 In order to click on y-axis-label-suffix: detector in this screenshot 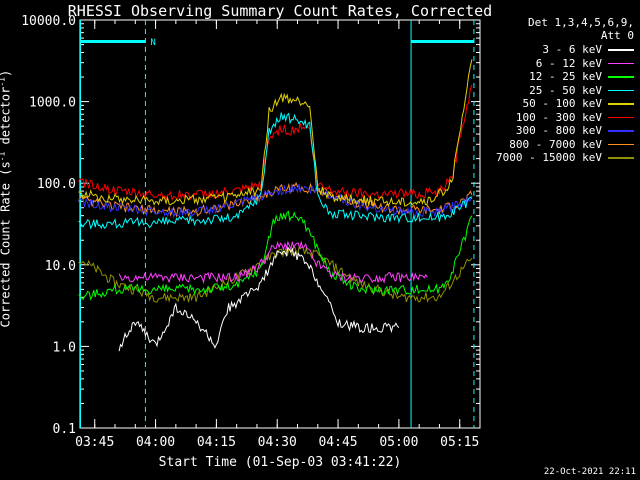, I will do `click(6, 115)`.